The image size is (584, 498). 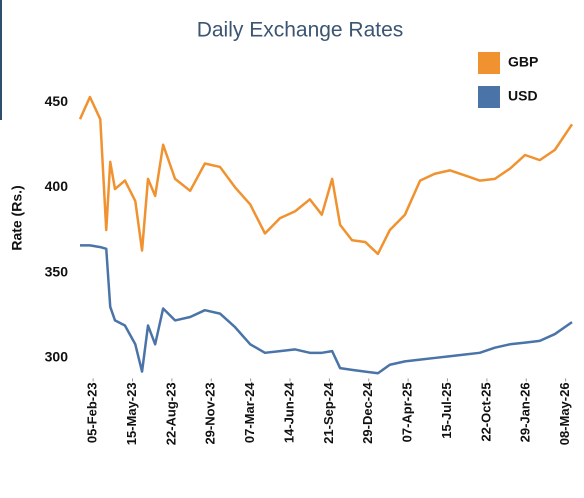 I want to click on edge-bar, so click(x=1, y=60).